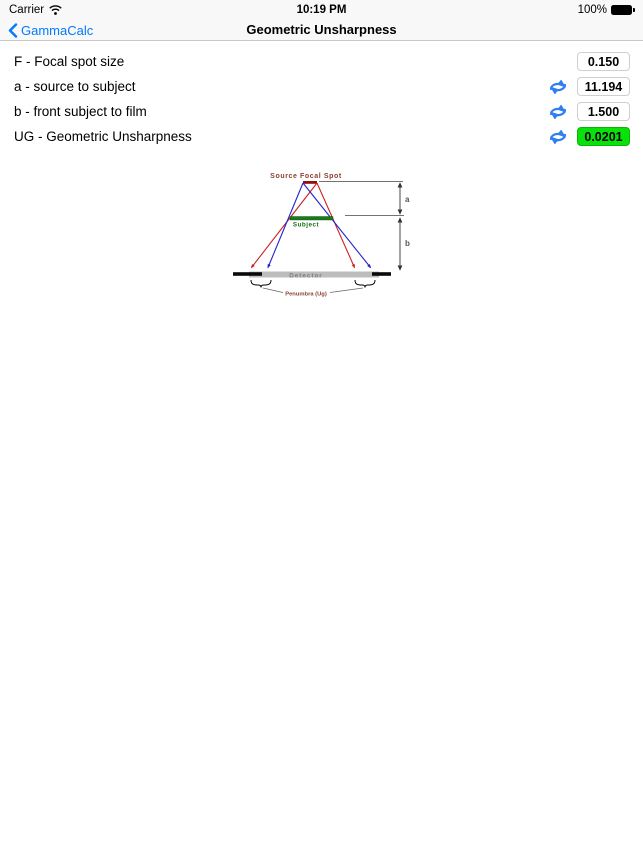 The width and height of the screenshot is (643, 858). I want to click on focal-spot-bar, so click(310, 182).